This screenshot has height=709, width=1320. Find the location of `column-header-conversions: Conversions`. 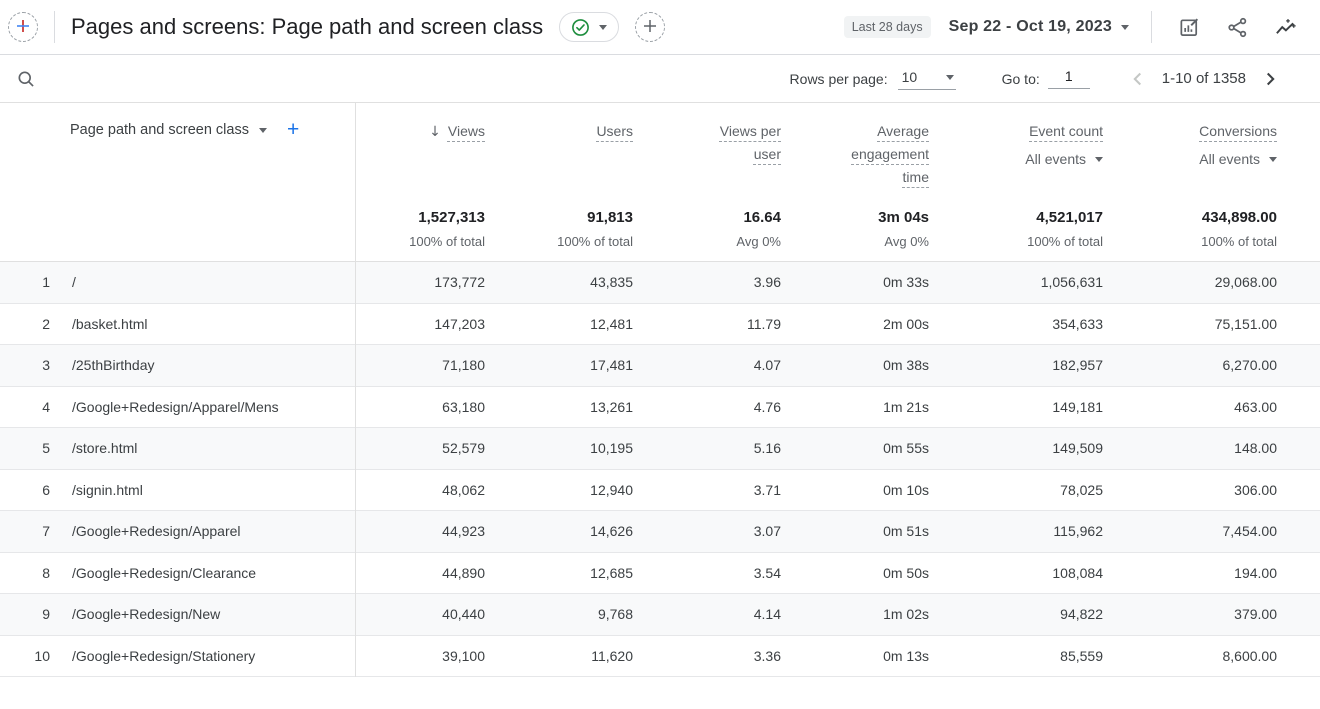

column-header-conversions: Conversions is located at coordinates (1238, 131).